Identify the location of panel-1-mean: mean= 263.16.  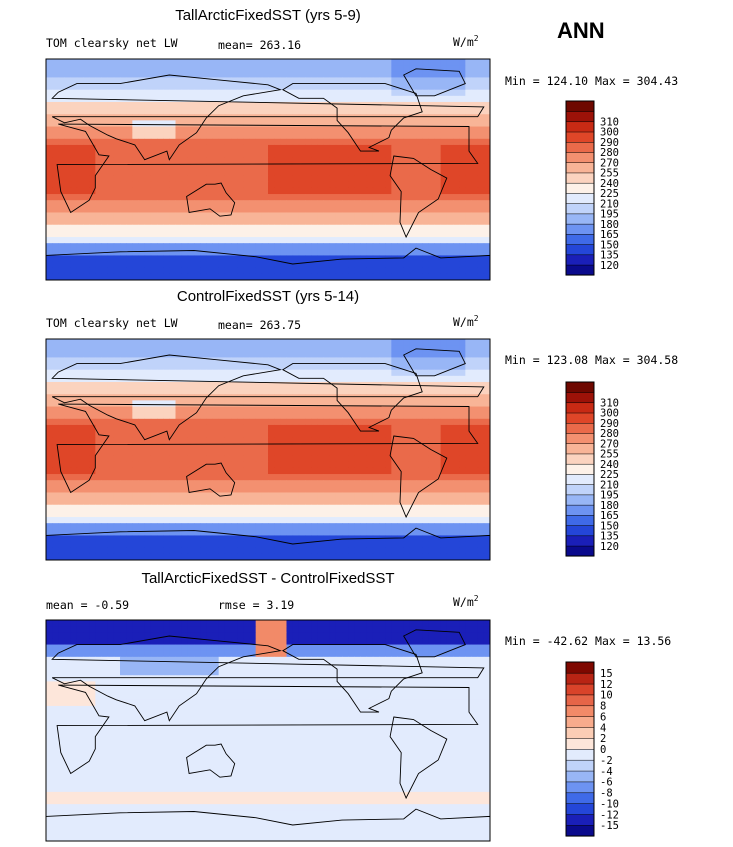
(259, 45).